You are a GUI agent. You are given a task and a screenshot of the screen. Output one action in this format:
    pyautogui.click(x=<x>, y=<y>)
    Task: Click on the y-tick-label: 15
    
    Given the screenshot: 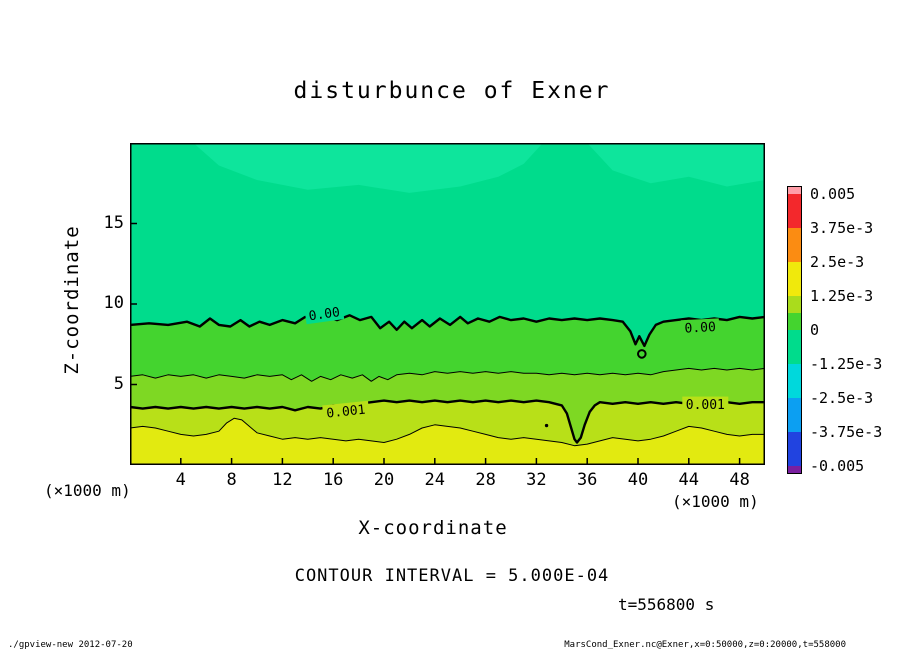 What is the action you would take?
    pyautogui.click(x=113, y=222)
    